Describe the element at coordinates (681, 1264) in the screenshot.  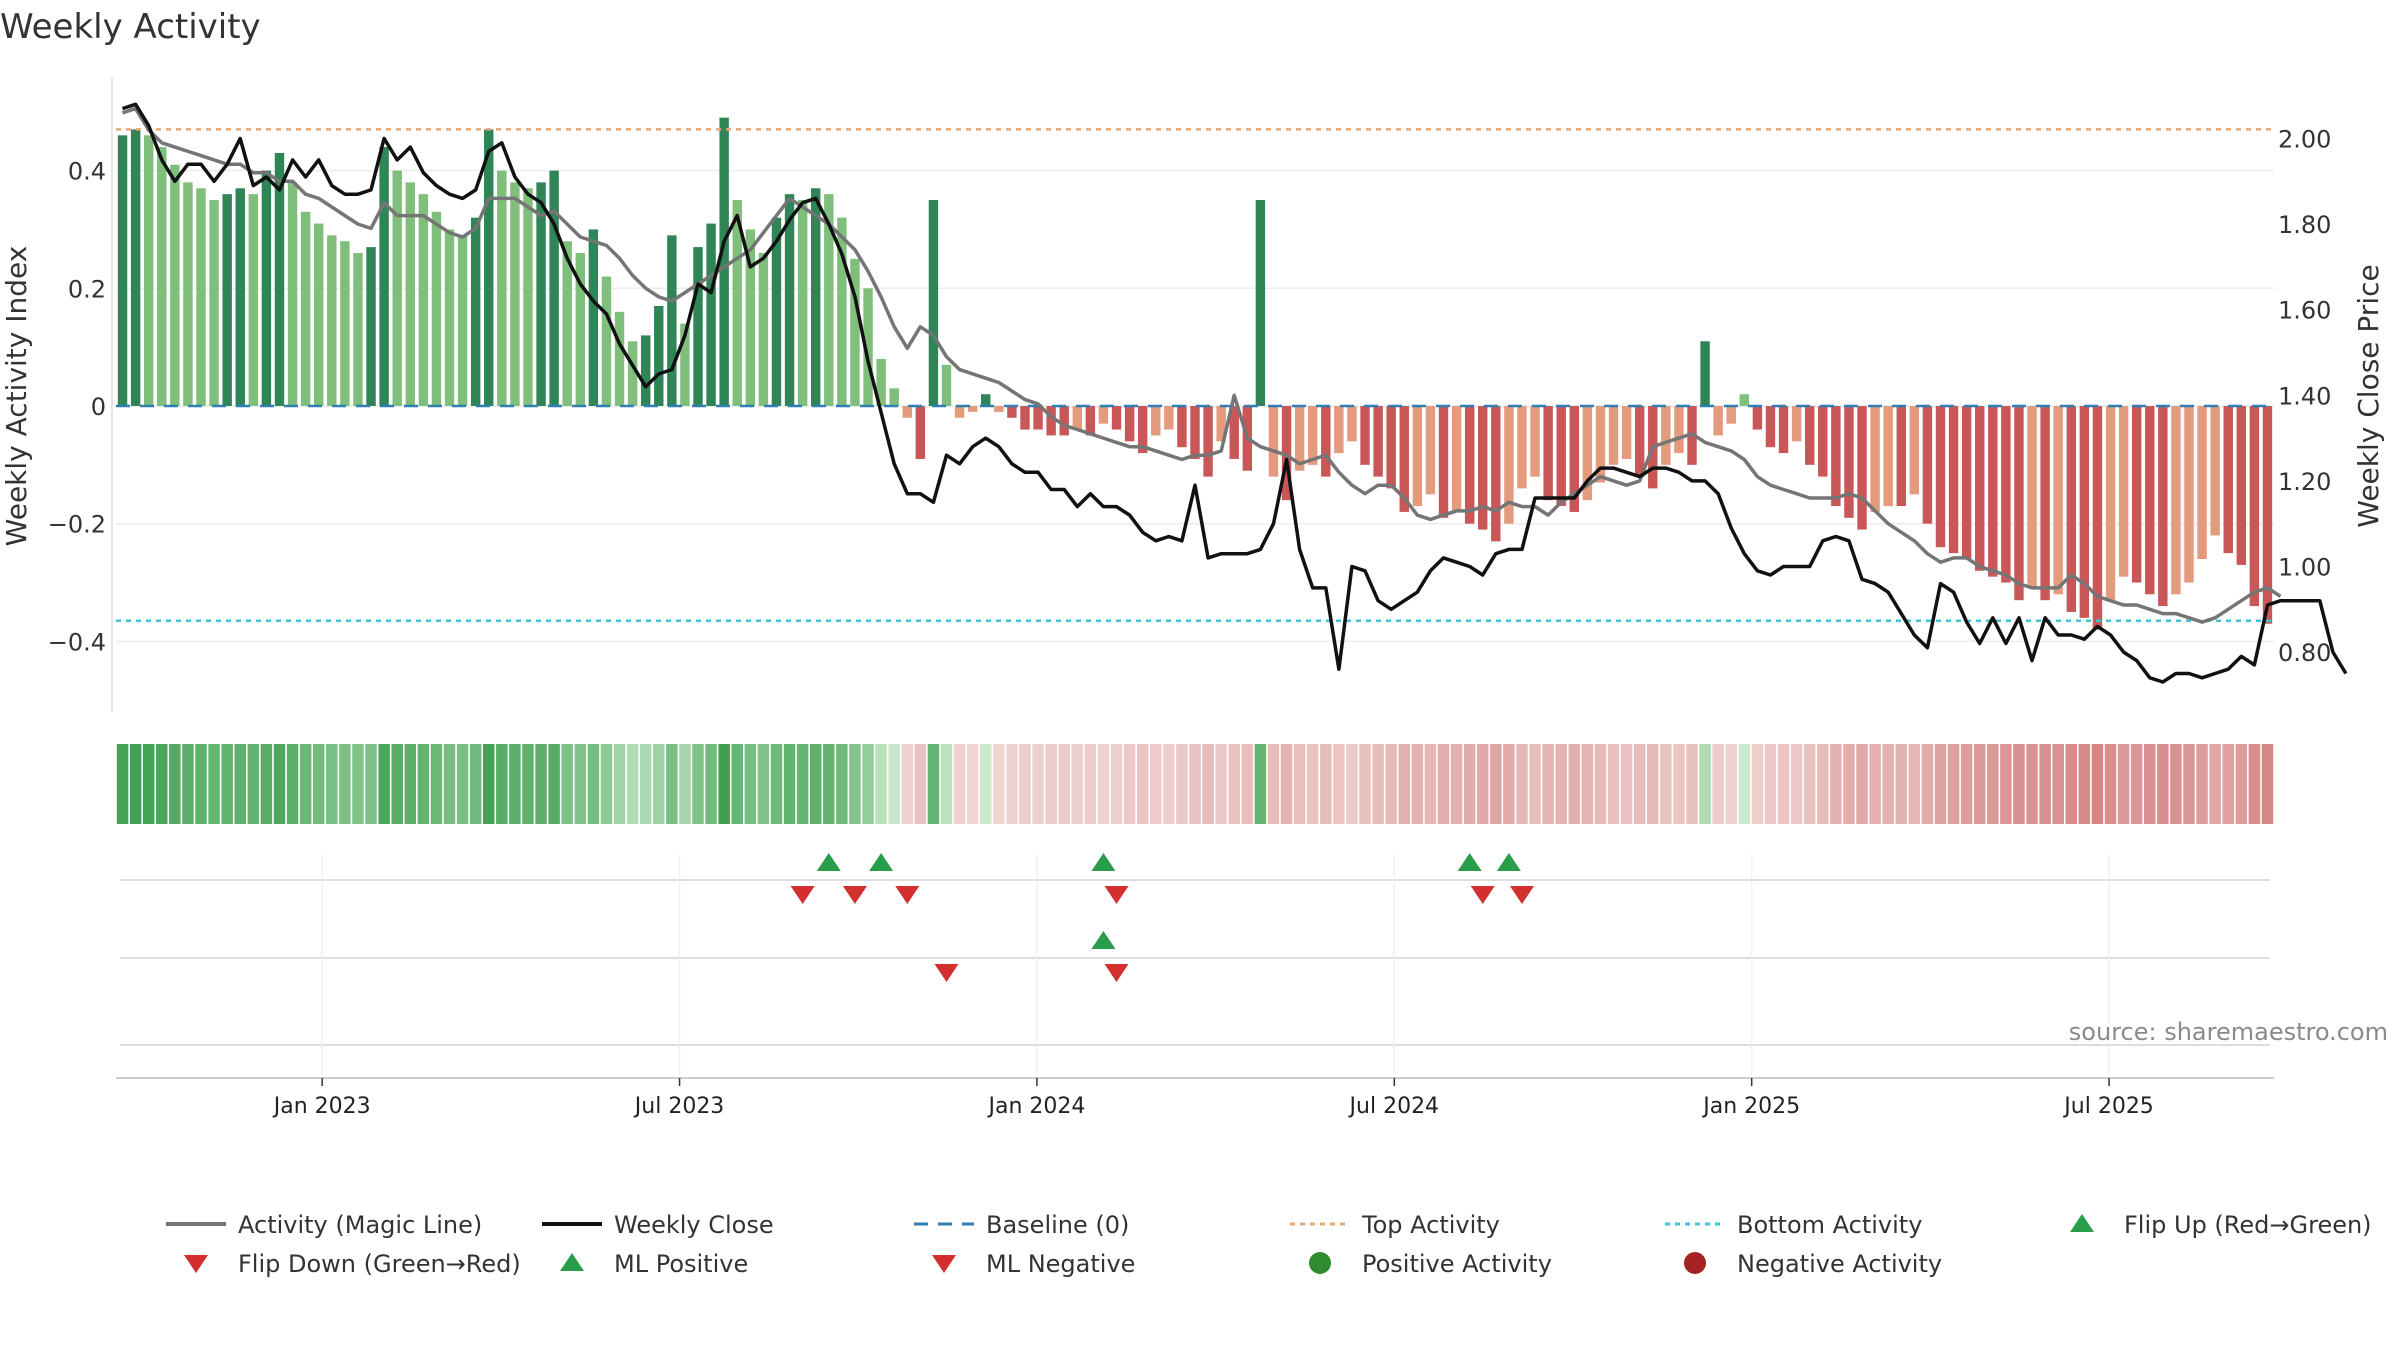
I see `legend-label: ML Positive` at that location.